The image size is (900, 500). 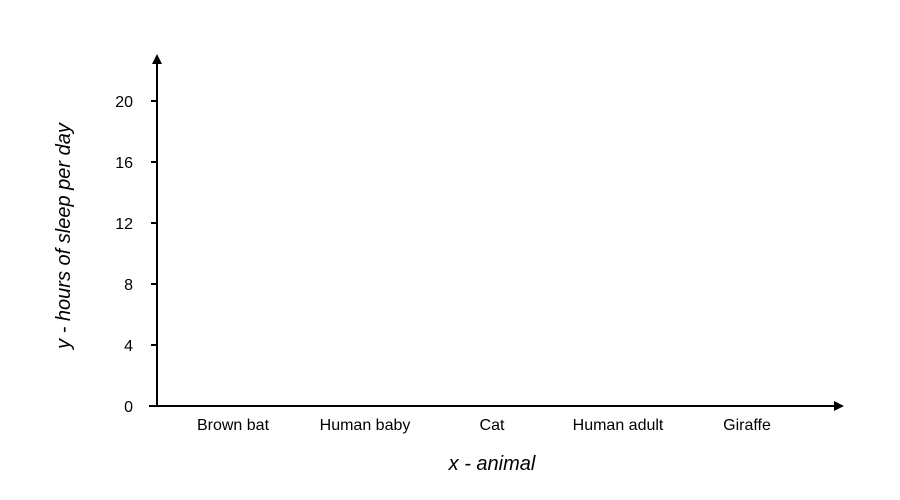 I want to click on x-tick-label: Human baby, so click(x=365, y=425).